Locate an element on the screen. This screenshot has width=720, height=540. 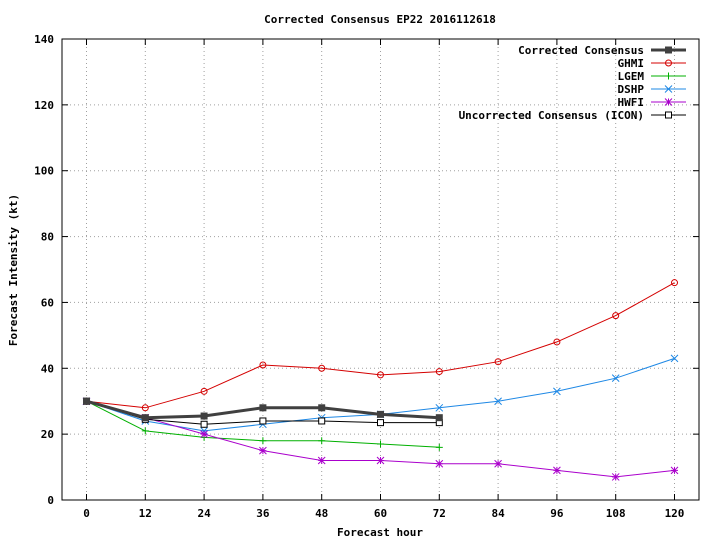
legend-item: Corrected Consensus is located at coordinates (602, 50).